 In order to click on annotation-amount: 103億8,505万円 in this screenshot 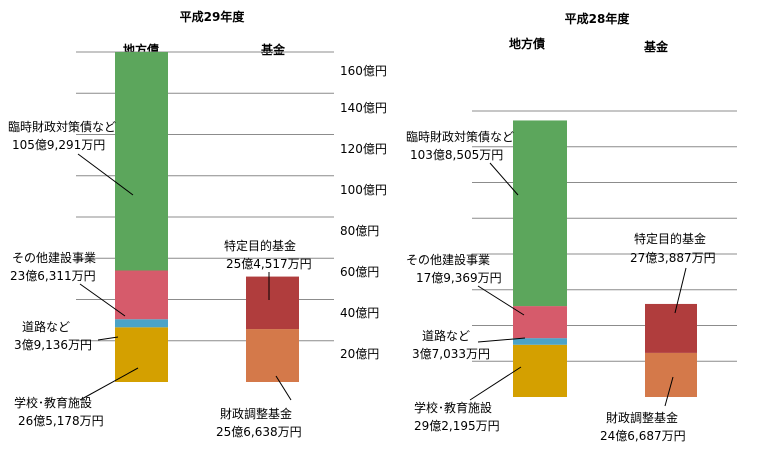, I will do `click(456, 155)`.